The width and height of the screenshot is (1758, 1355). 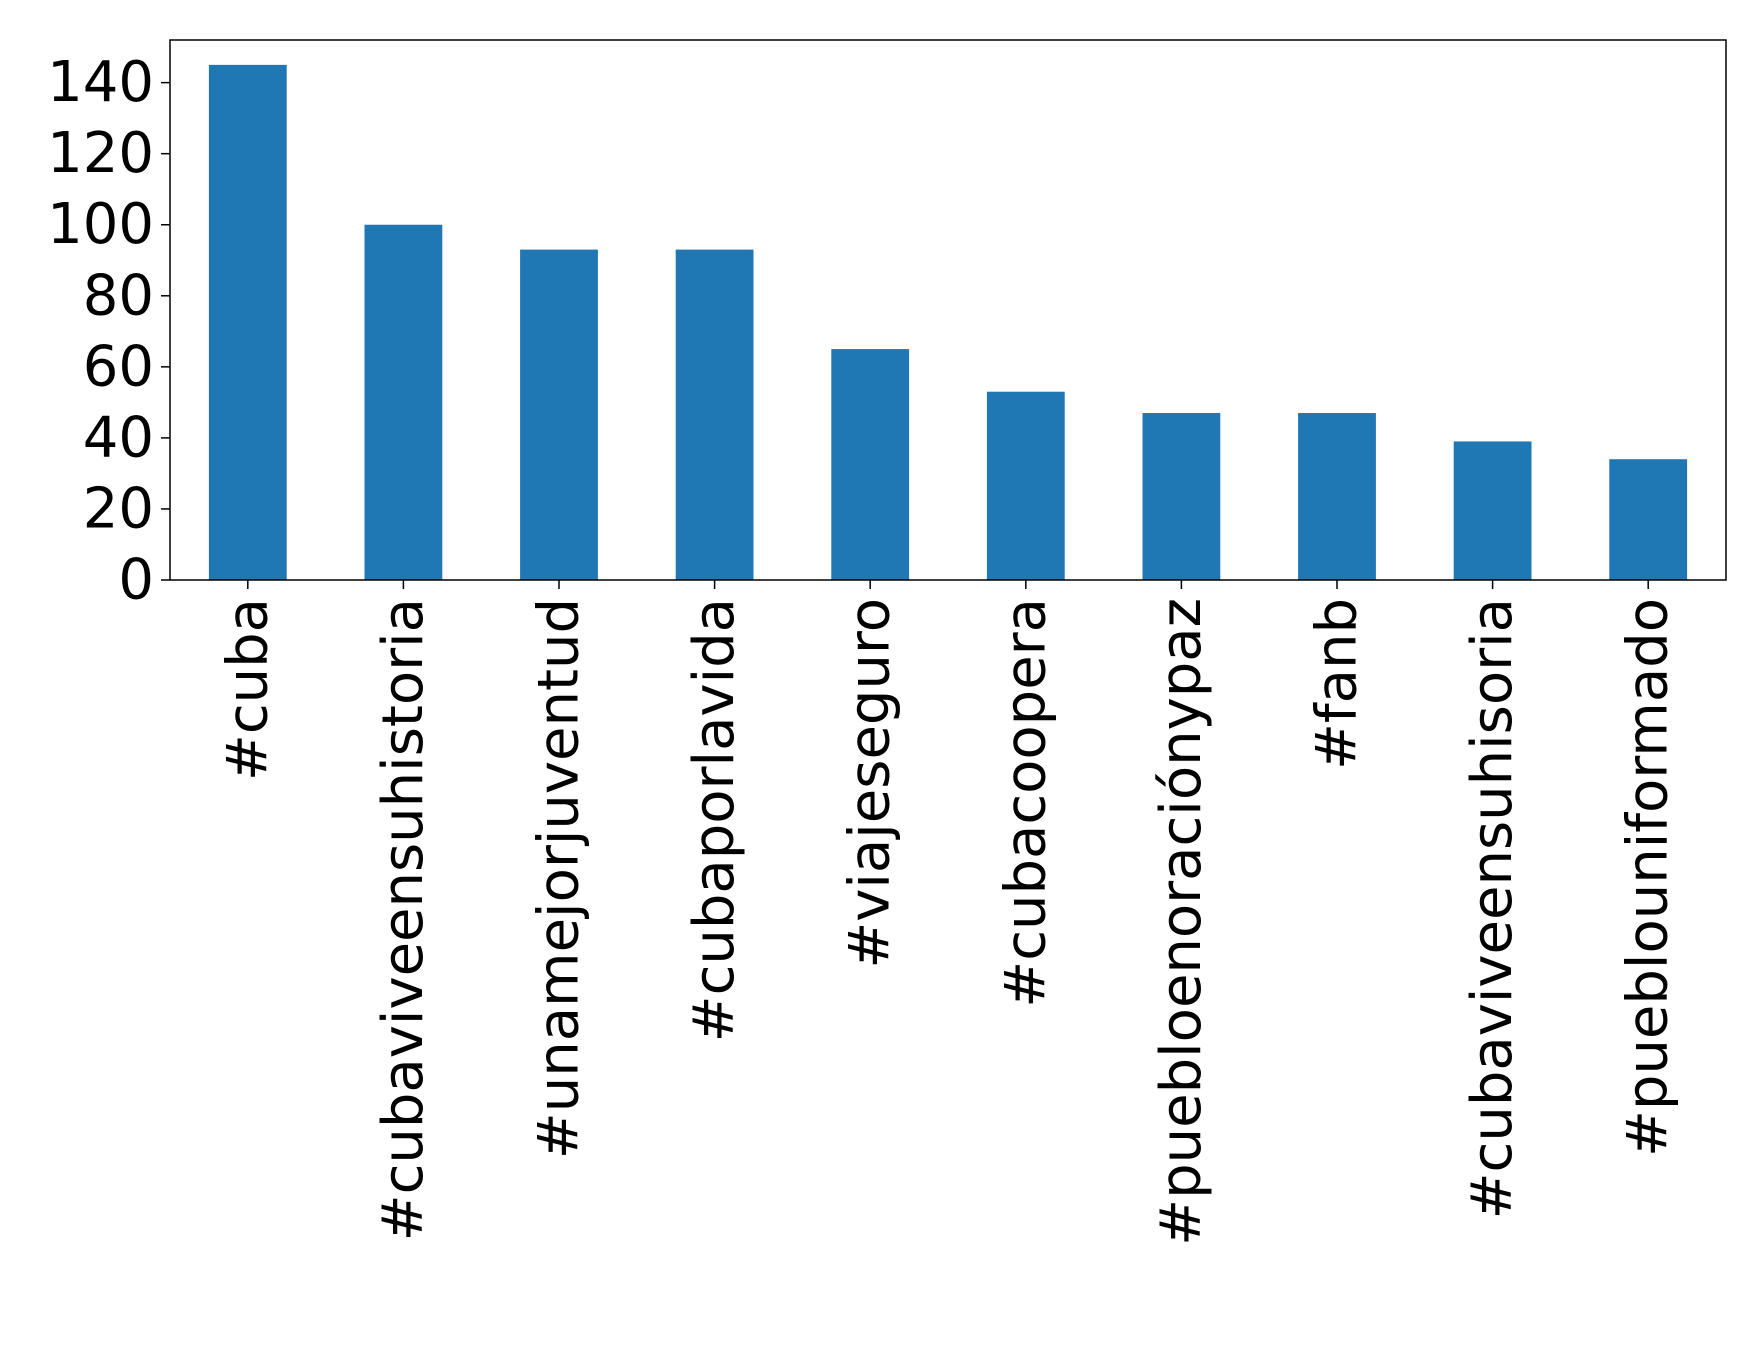 I want to click on y-tick-label-3: 60, so click(x=118, y=366).